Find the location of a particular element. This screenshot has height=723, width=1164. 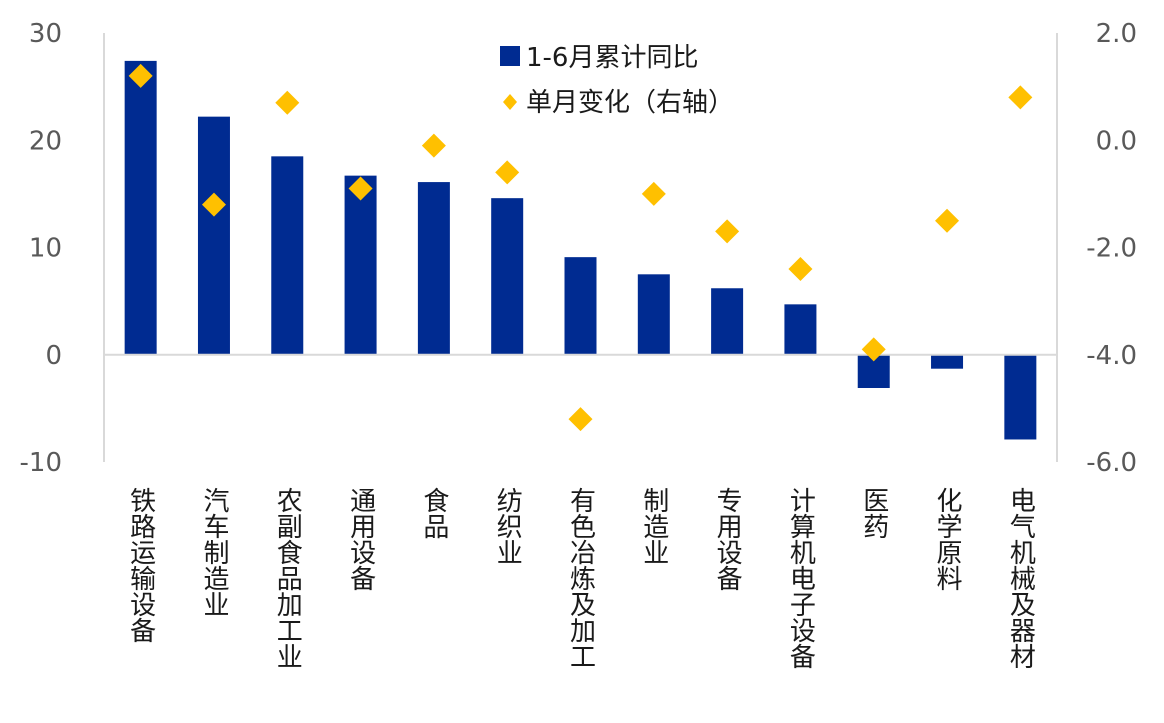

category-label: 专用设备 is located at coordinates (727, 539).